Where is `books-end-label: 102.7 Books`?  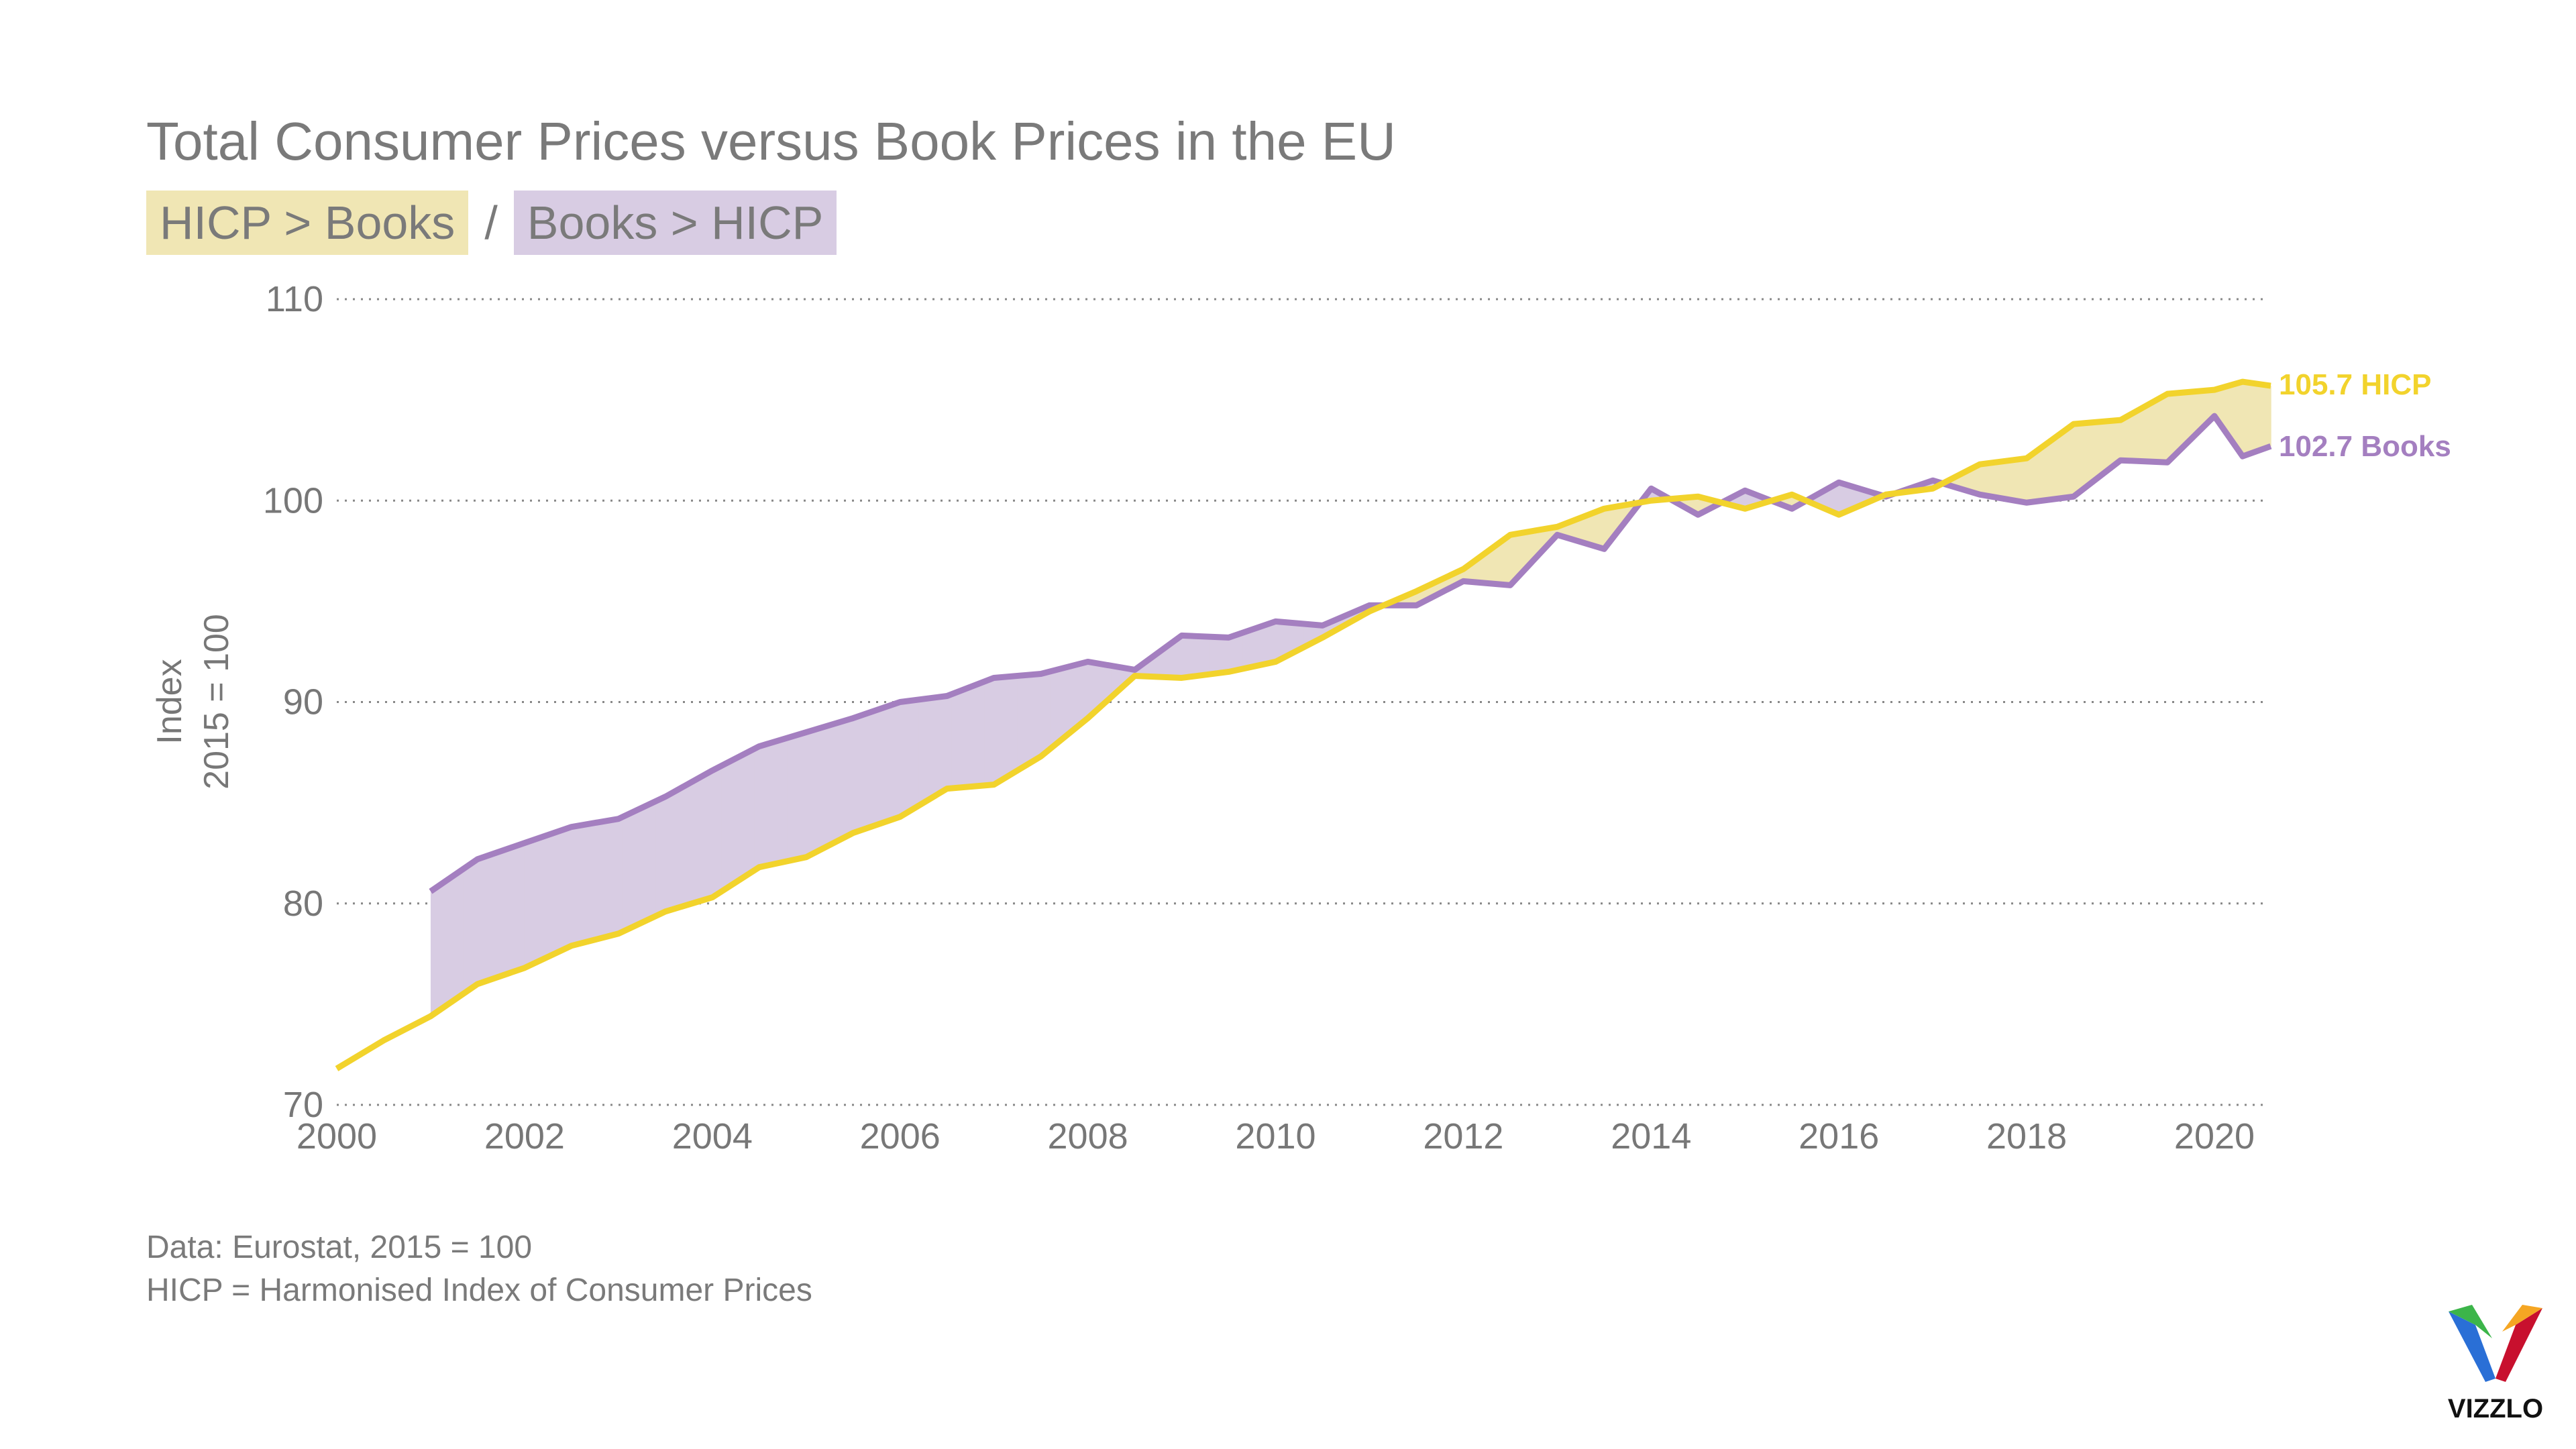 books-end-label: 102.7 Books is located at coordinates (2365, 446).